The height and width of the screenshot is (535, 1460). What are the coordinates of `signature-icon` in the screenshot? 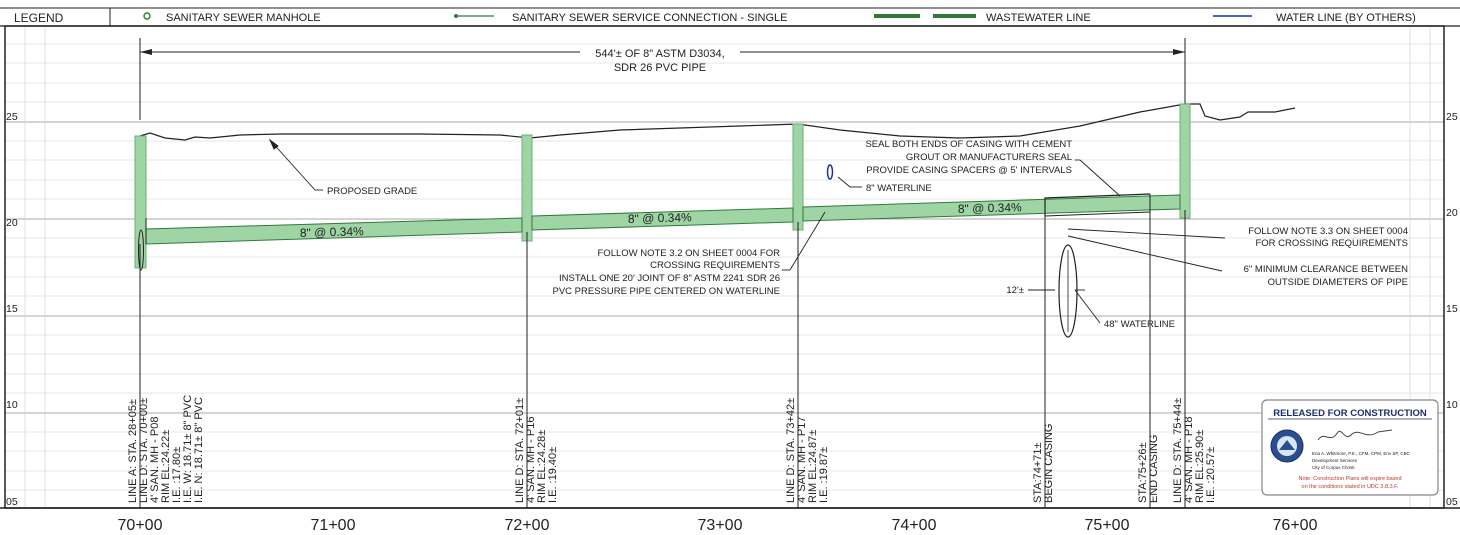 It's located at (1355, 435).